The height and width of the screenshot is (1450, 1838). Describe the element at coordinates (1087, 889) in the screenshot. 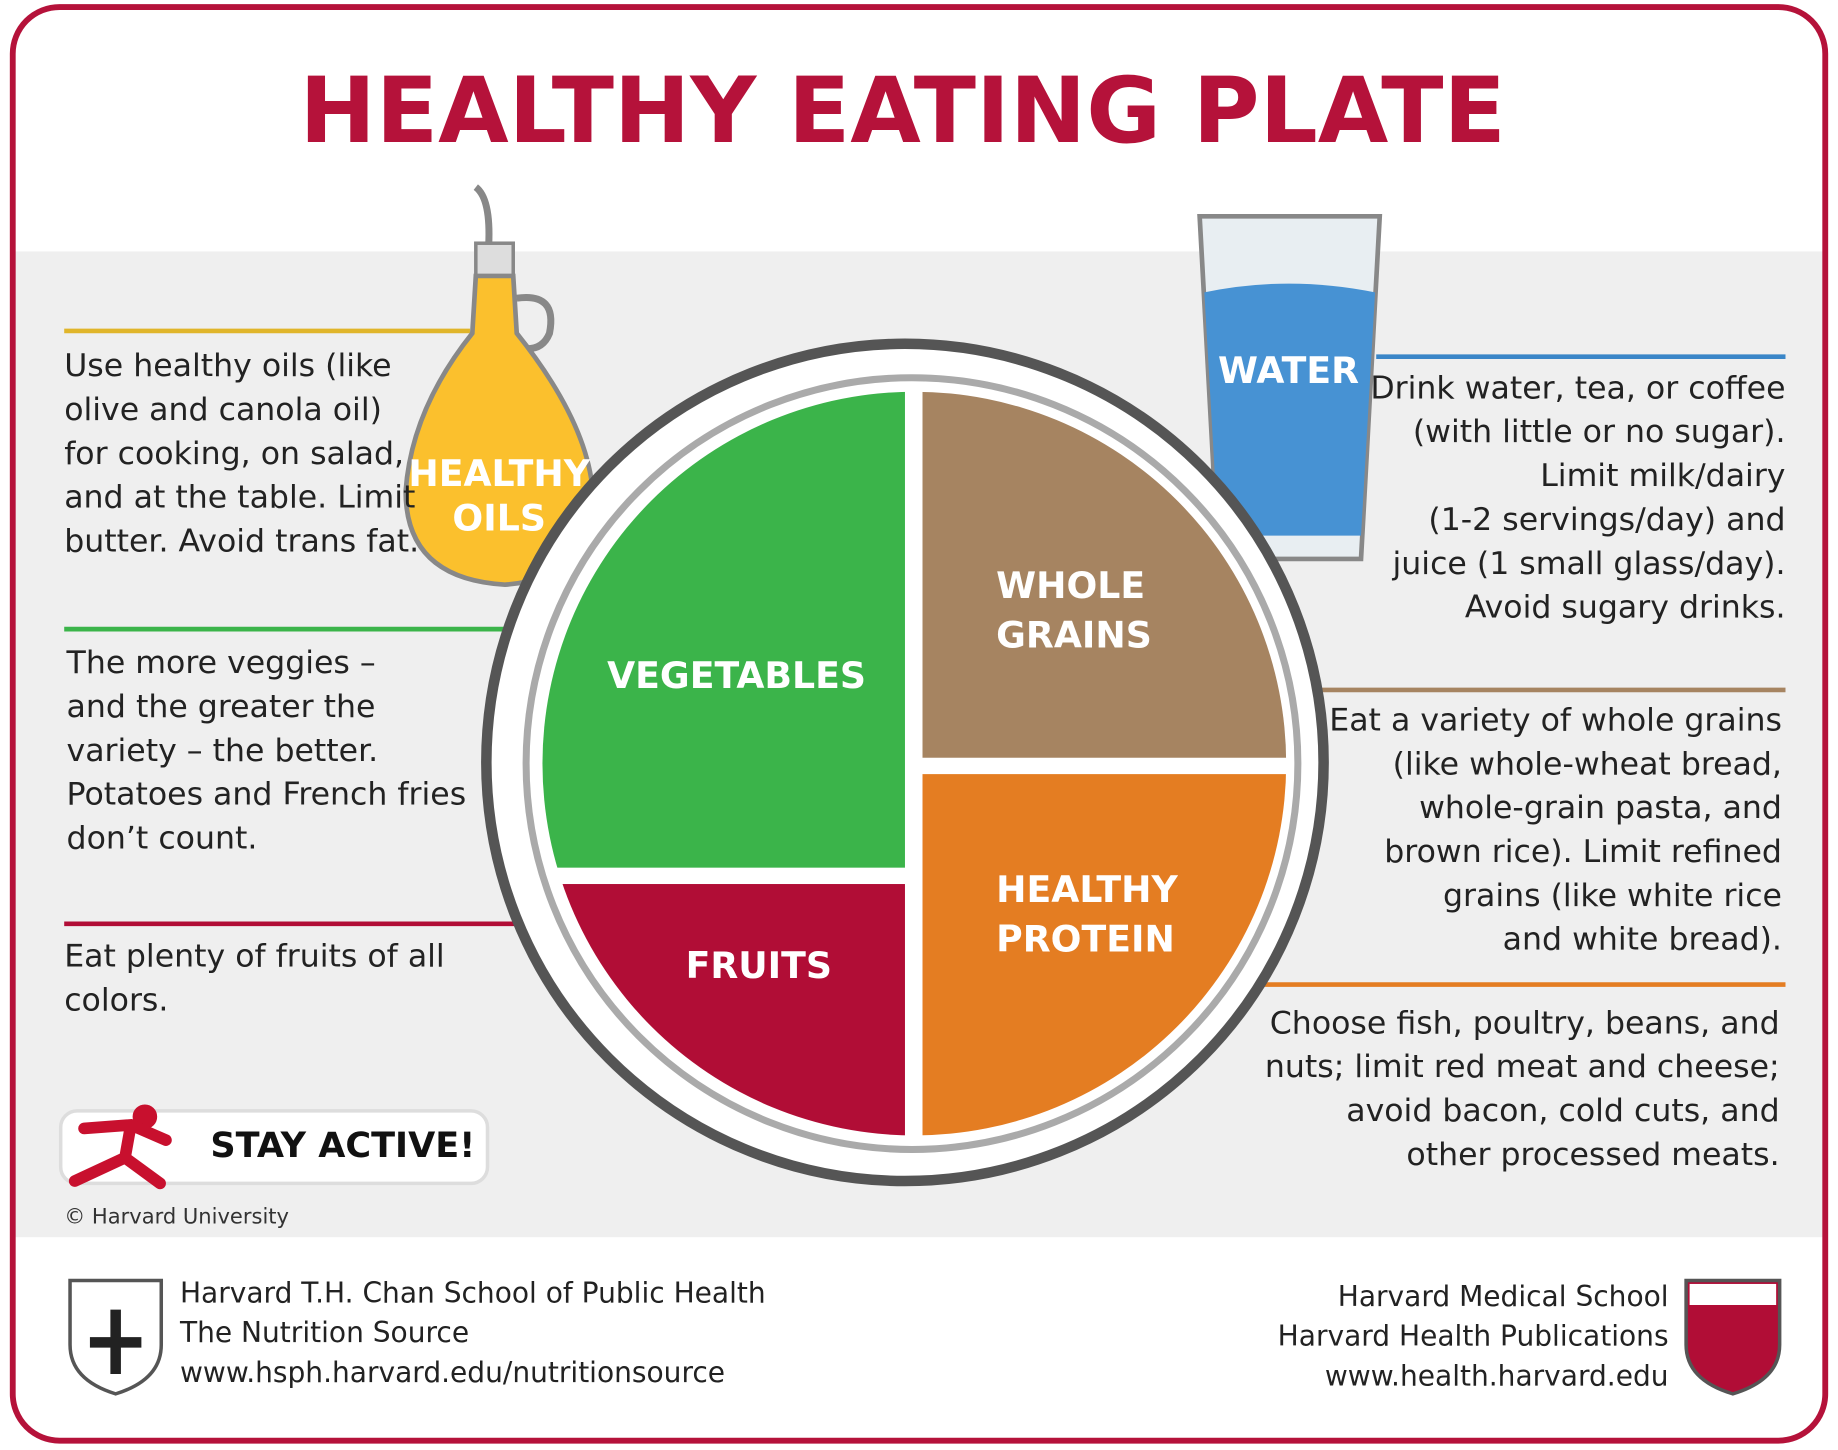

I see `protein-label: HEALTHY` at that location.